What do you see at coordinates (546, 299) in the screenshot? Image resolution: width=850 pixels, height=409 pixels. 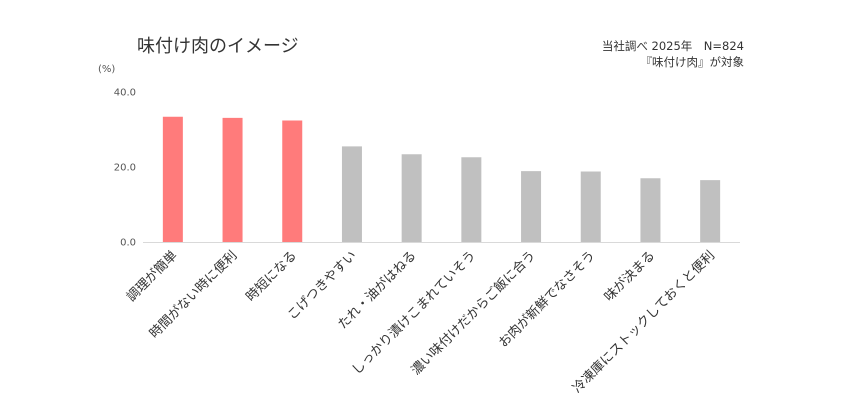 I see `x-tick-label: お肉が新鮮でなさそう` at bounding box center [546, 299].